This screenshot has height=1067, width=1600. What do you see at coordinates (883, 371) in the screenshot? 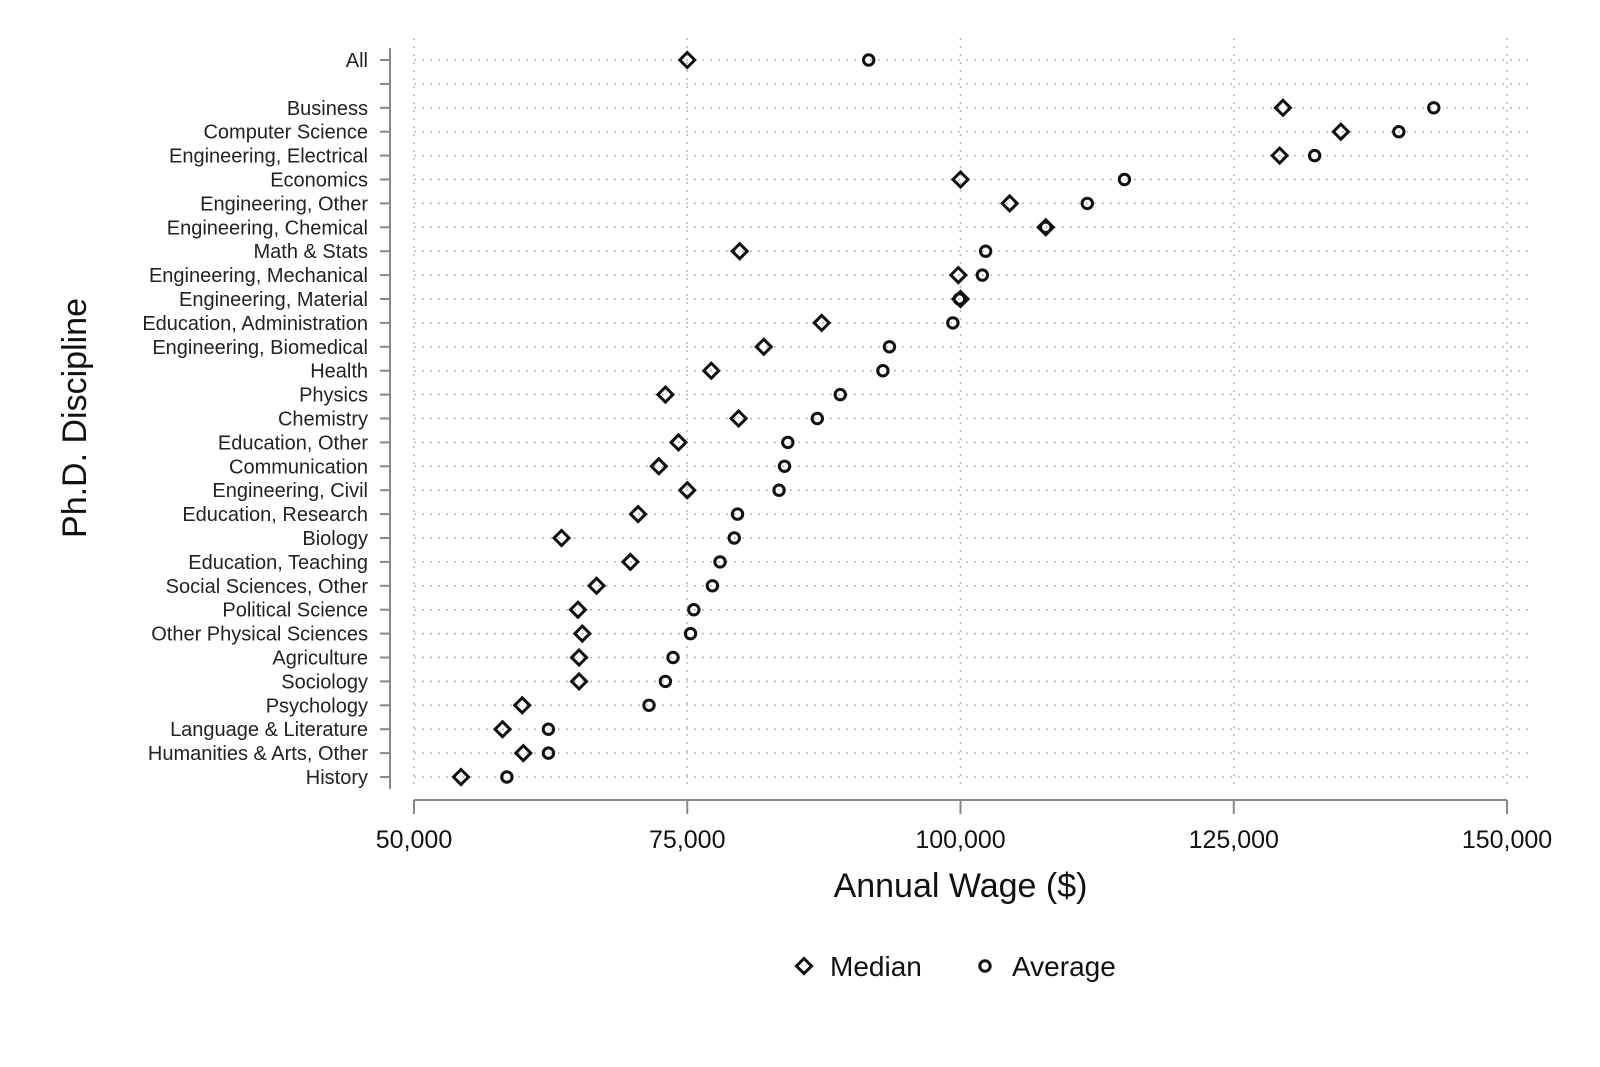
I see `average-point-health` at bounding box center [883, 371].